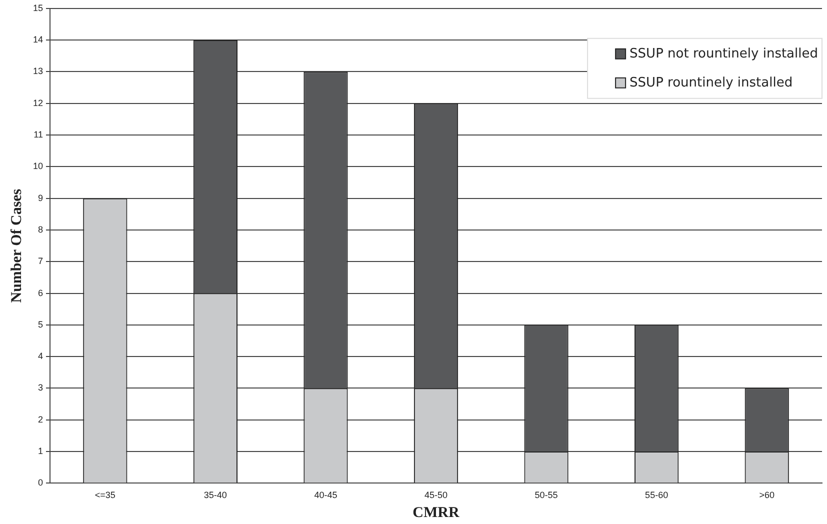 The image size is (827, 524). What do you see at coordinates (436, 512) in the screenshot?
I see `x-axis-title: CMRR` at bounding box center [436, 512].